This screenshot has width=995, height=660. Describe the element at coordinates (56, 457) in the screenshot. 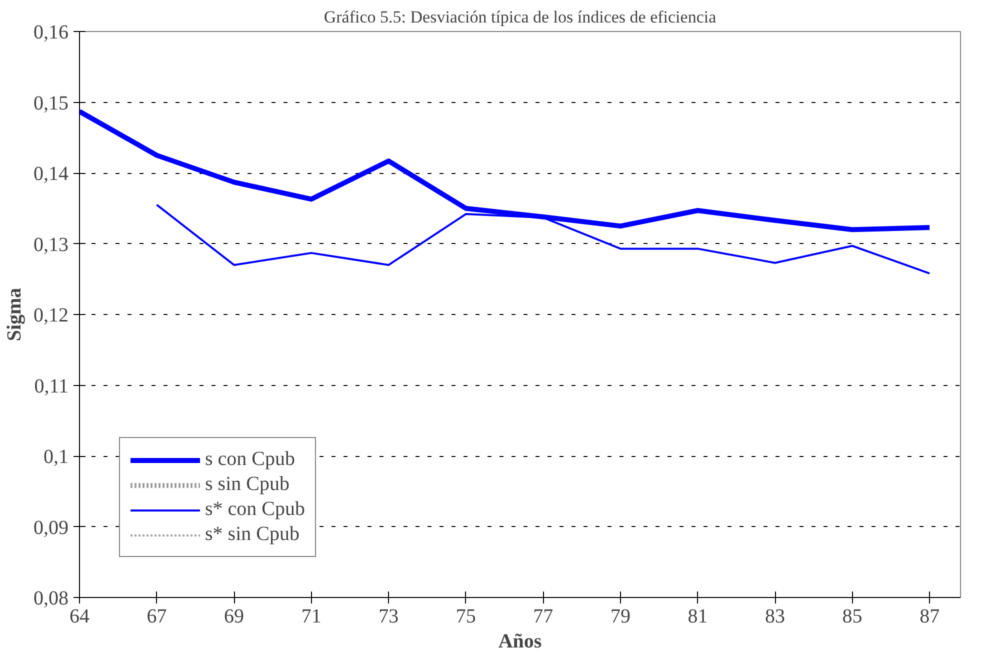

I see `y-tick-label: 0,1` at that location.